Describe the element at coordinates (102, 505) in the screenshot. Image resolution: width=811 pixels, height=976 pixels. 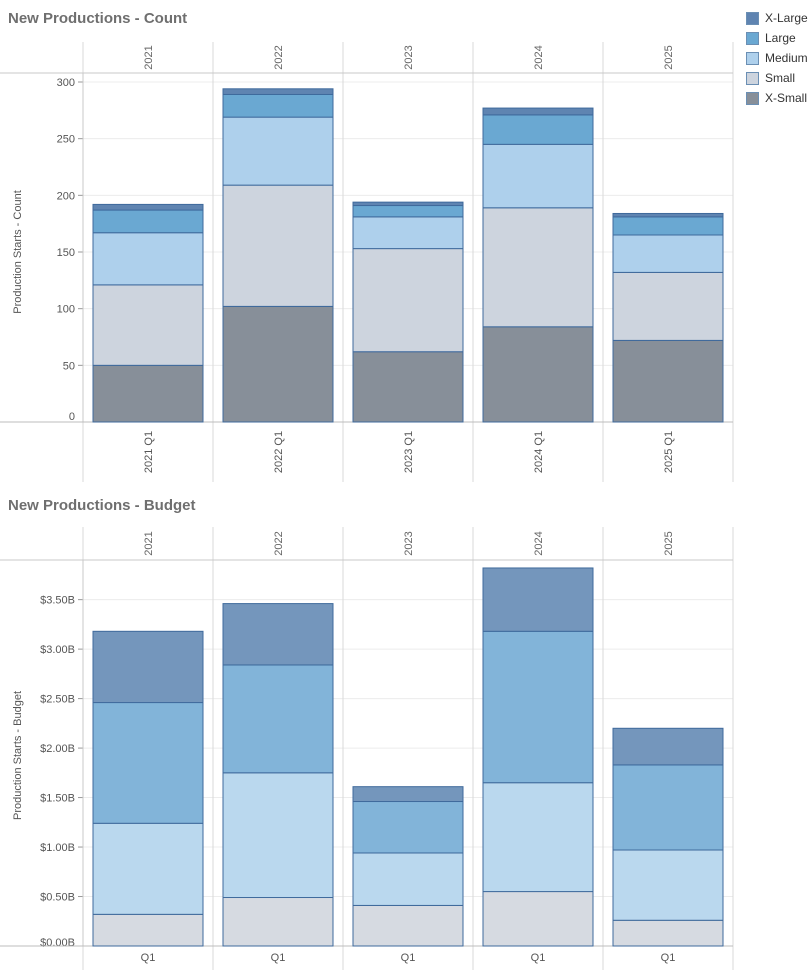
I see `budget-chart-title: New Productions - Budget` at that location.